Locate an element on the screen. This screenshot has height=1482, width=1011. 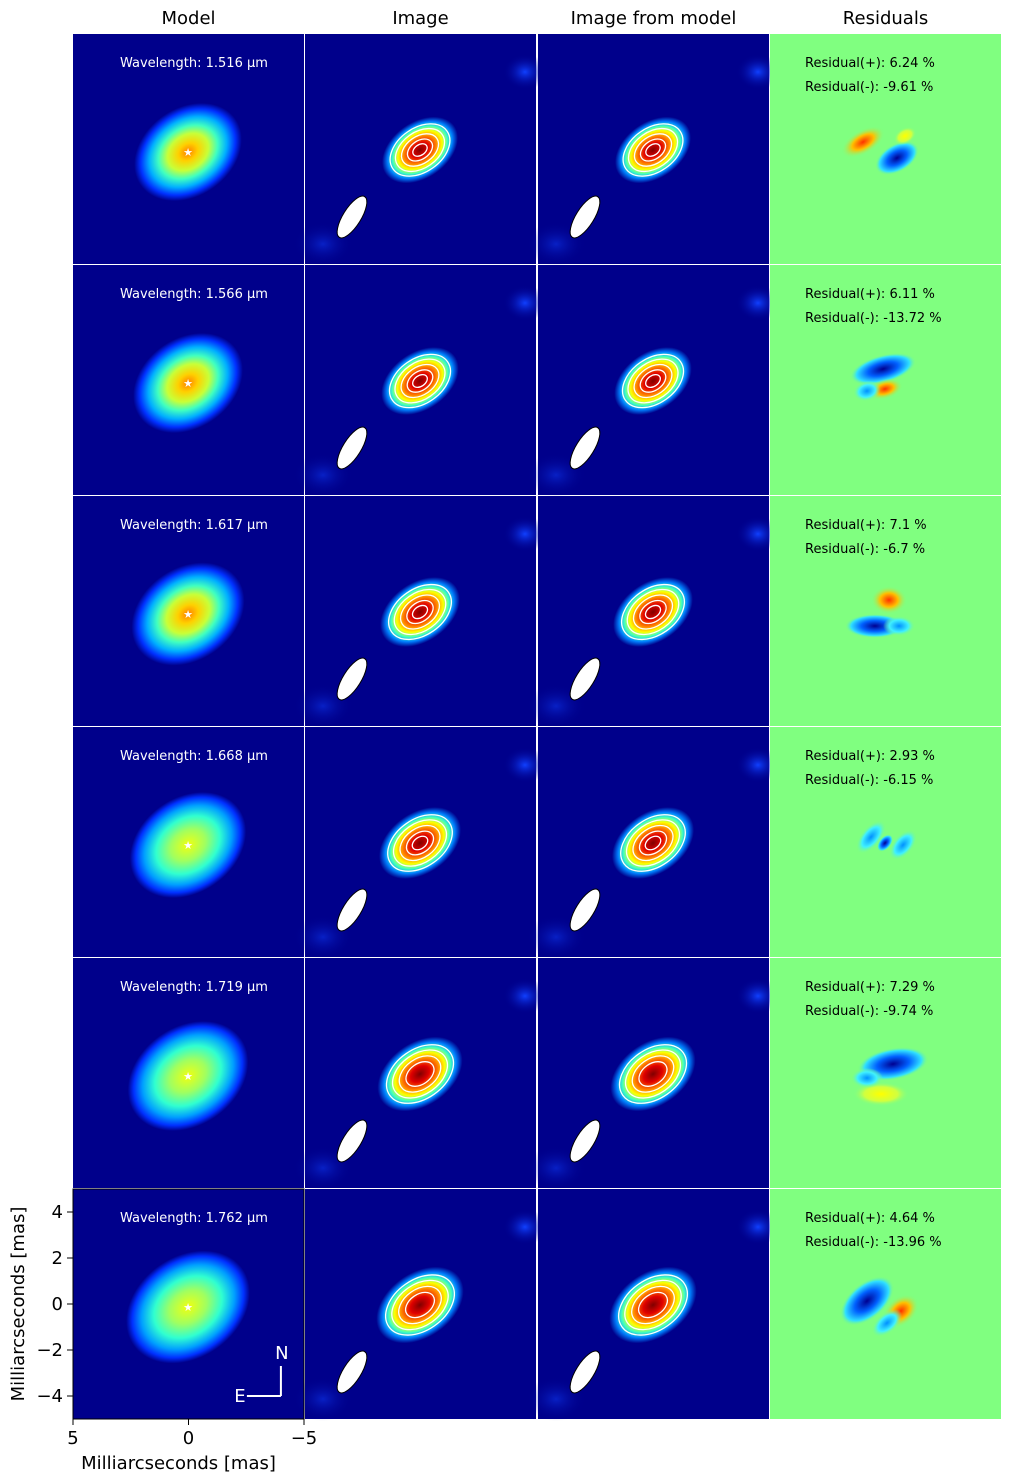
model-panel: ★ Wavelength: 1.719 μm is located at coordinates (188, 1073).